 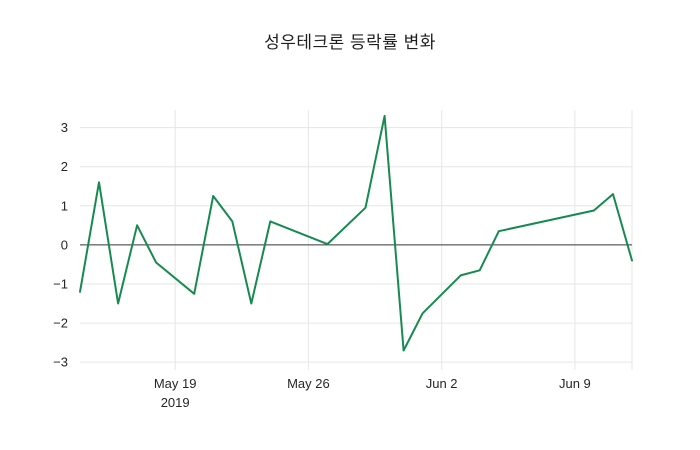 What do you see at coordinates (64, 205) in the screenshot?
I see `y-tick-label: 1` at bounding box center [64, 205].